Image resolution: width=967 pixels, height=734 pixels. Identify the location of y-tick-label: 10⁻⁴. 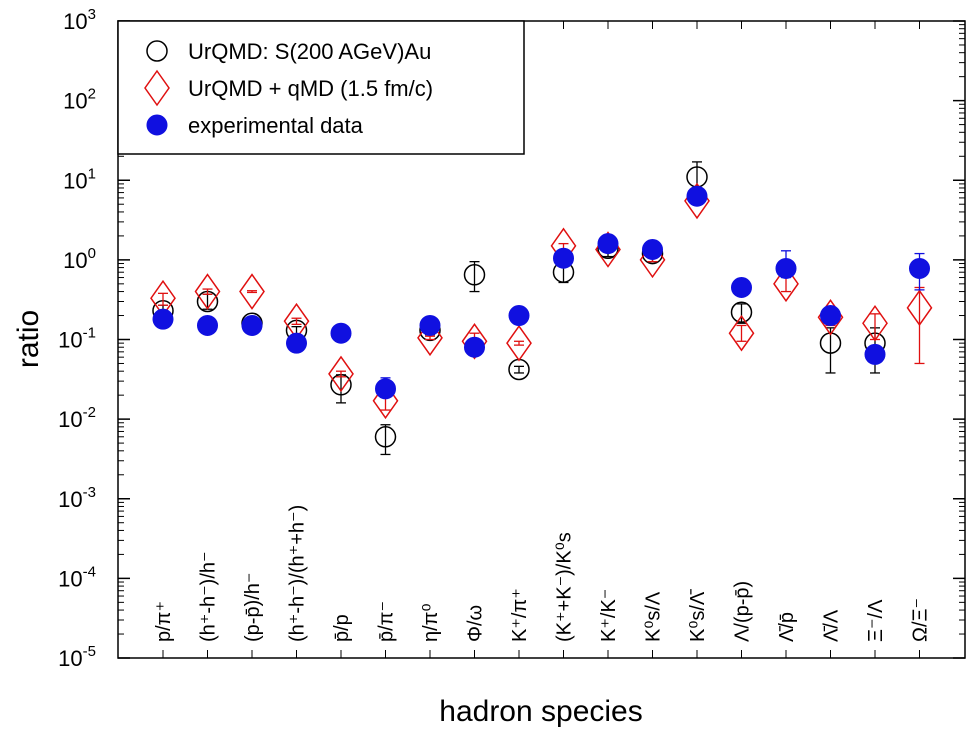
(77, 577).